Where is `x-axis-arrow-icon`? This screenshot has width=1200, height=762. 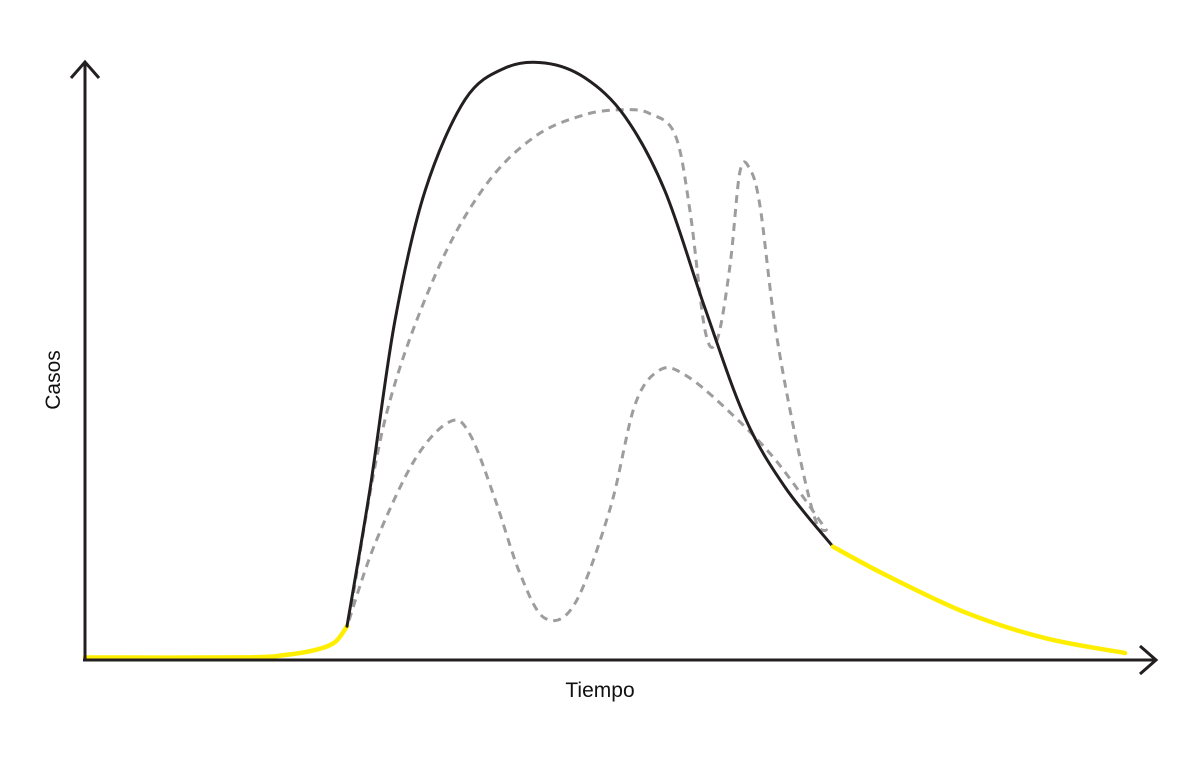 x-axis-arrow-icon is located at coordinates (1149, 660).